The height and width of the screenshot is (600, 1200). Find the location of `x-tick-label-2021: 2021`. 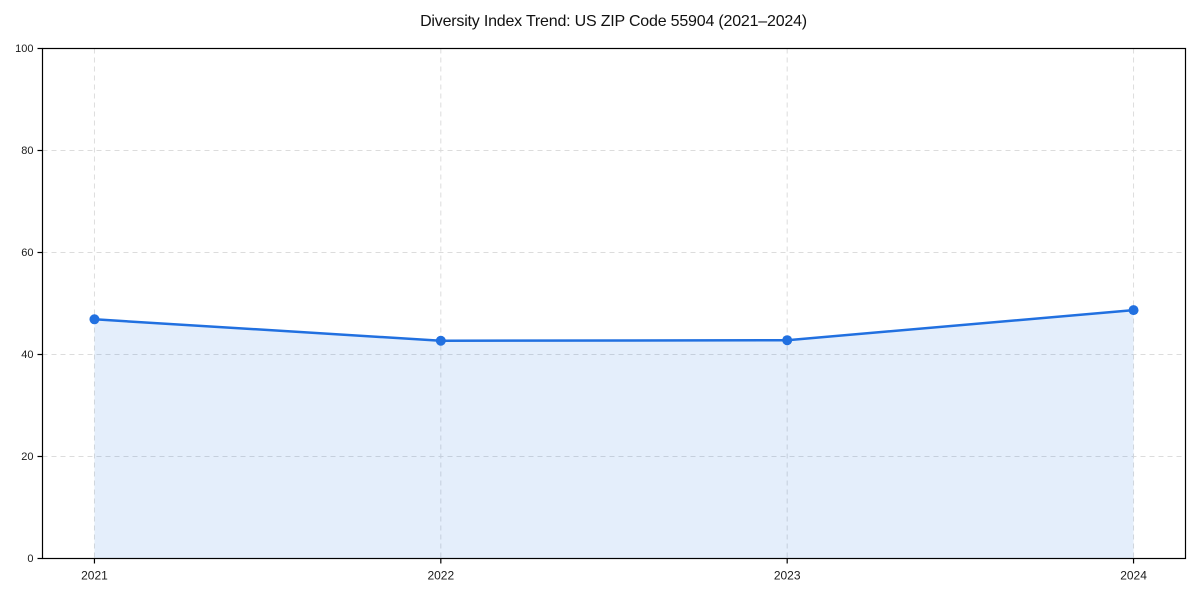

x-tick-label-2021: 2021 is located at coordinates (94, 576).